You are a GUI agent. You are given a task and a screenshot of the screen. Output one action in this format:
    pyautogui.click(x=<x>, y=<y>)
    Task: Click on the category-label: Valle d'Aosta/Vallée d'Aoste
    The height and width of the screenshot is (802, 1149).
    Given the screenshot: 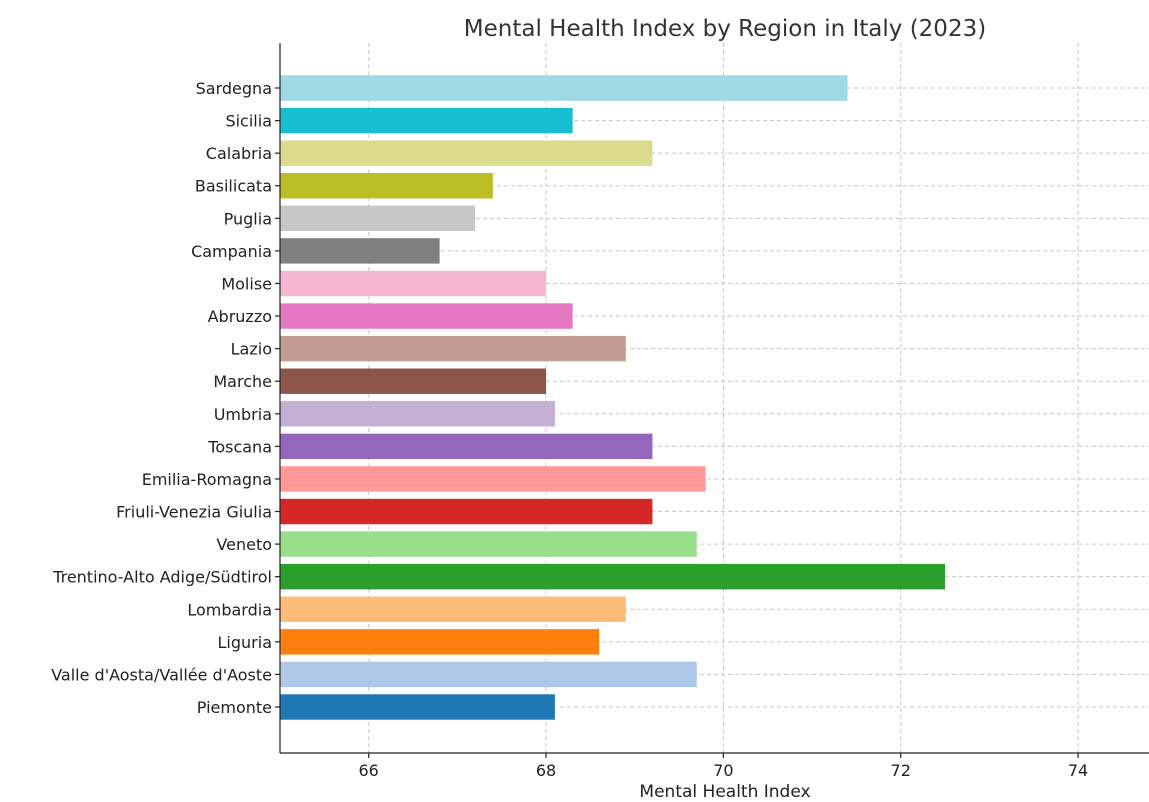 What is the action you would take?
    pyautogui.click(x=161, y=674)
    